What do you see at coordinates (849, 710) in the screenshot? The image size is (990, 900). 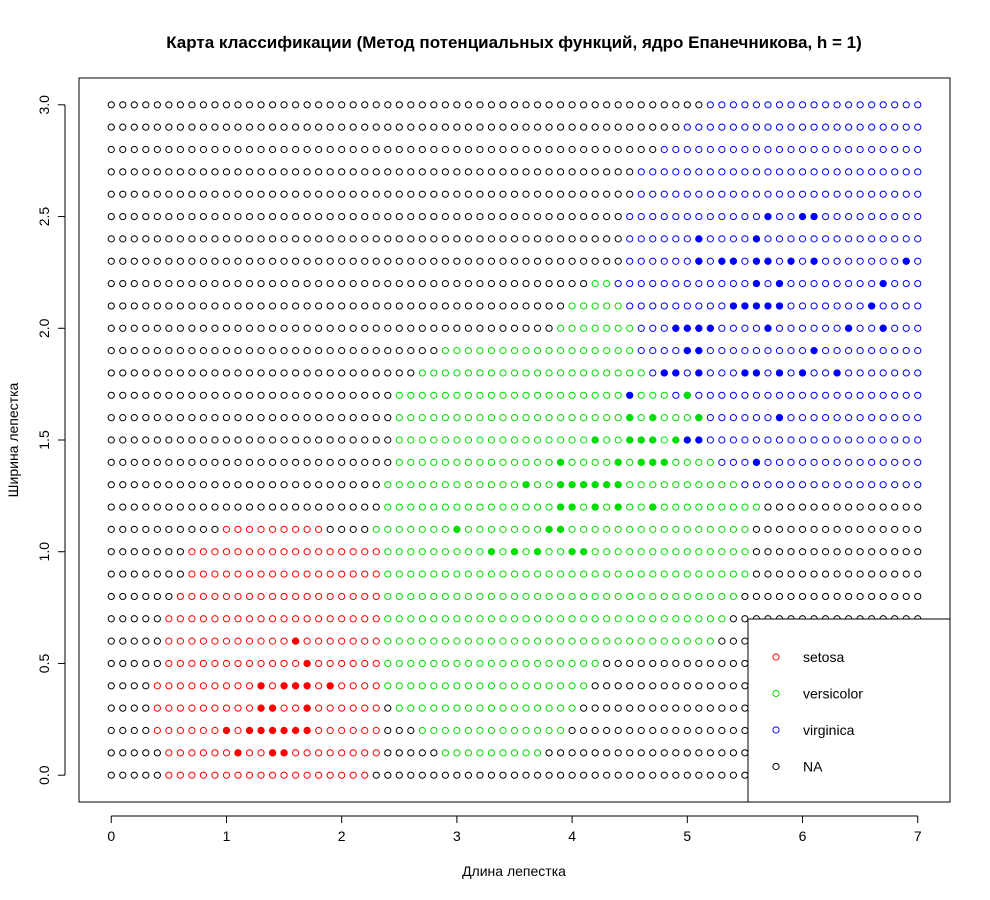 I see `legend-box` at bounding box center [849, 710].